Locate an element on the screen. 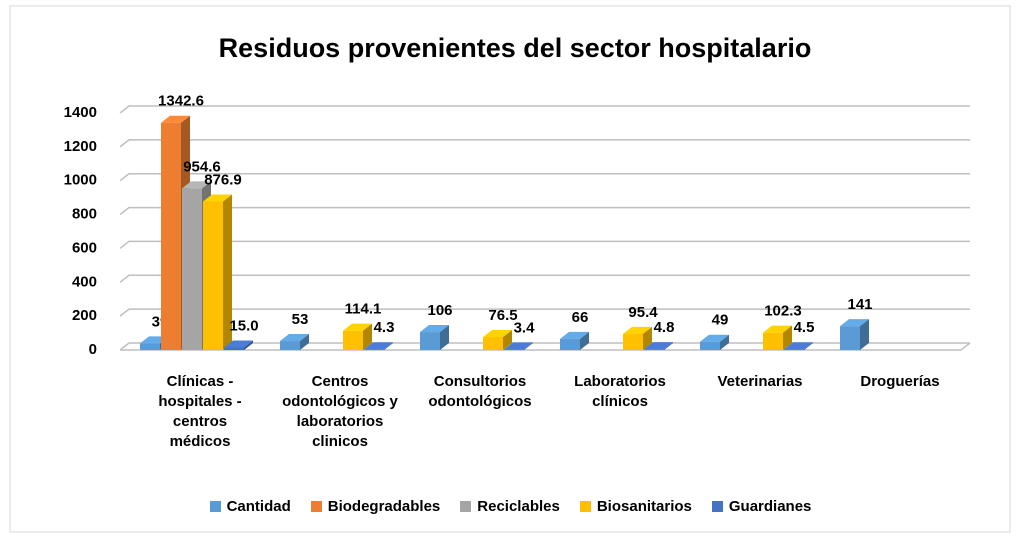  legend-item: Reciclables is located at coordinates (510, 506).